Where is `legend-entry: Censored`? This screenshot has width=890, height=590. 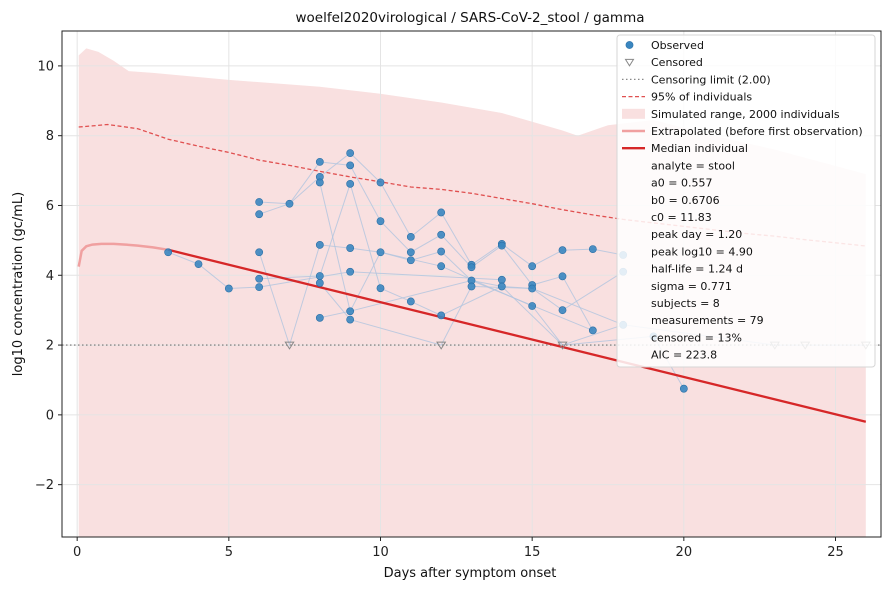 legend-entry: Censored is located at coordinates (677, 62).